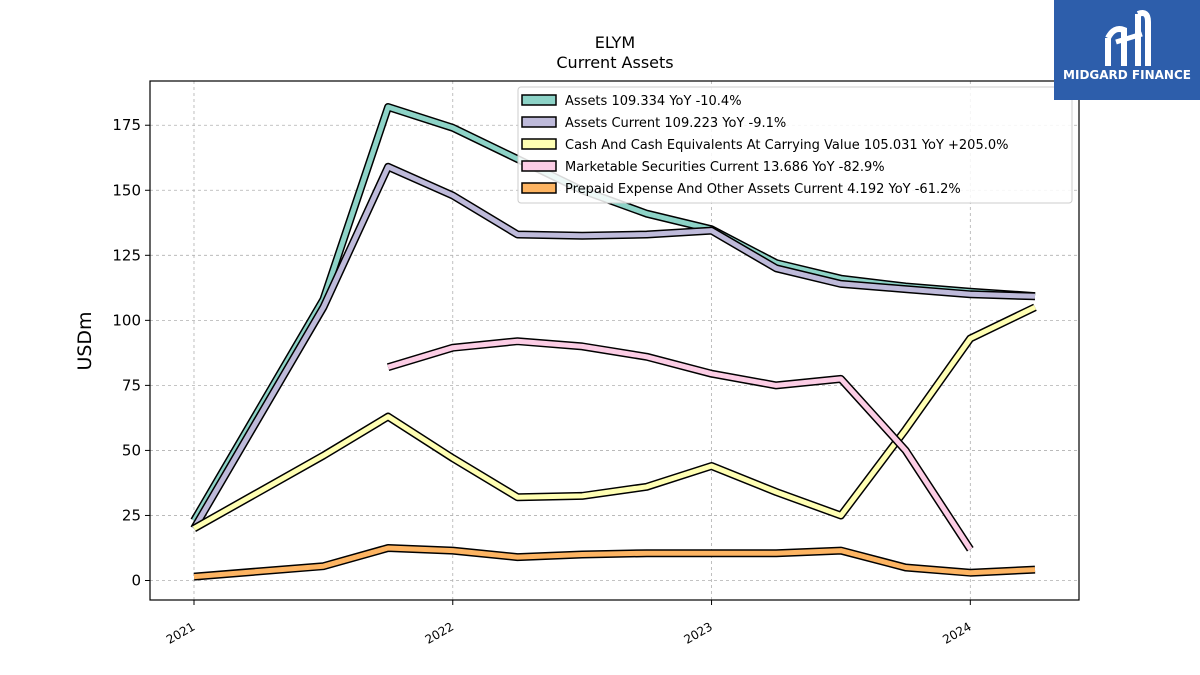 The height and width of the screenshot is (675, 1200). What do you see at coordinates (136, 580) in the screenshot?
I see `y-tick-label: 0` at bounding box center [136, 580].